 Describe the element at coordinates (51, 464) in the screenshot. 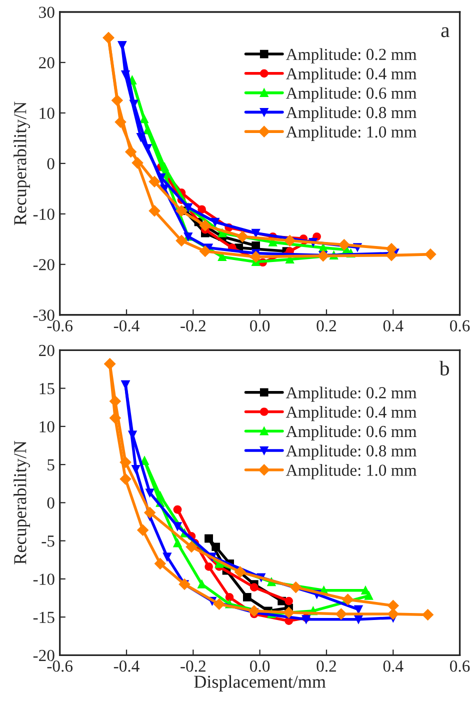

I see `y-tick-label: 5` at that location.